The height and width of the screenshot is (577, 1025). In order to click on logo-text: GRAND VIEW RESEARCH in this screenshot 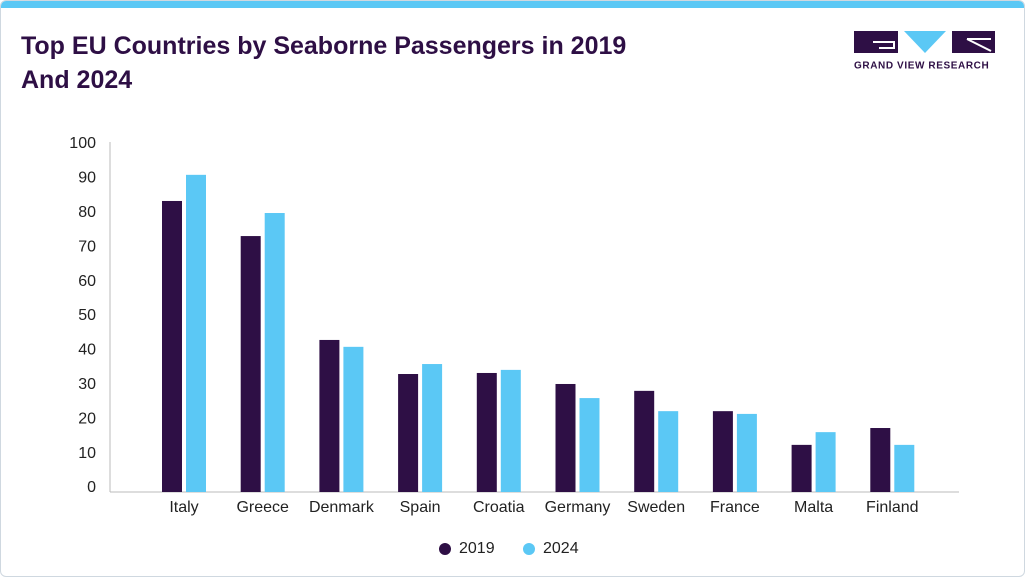, I will do `click(921, 66)`.